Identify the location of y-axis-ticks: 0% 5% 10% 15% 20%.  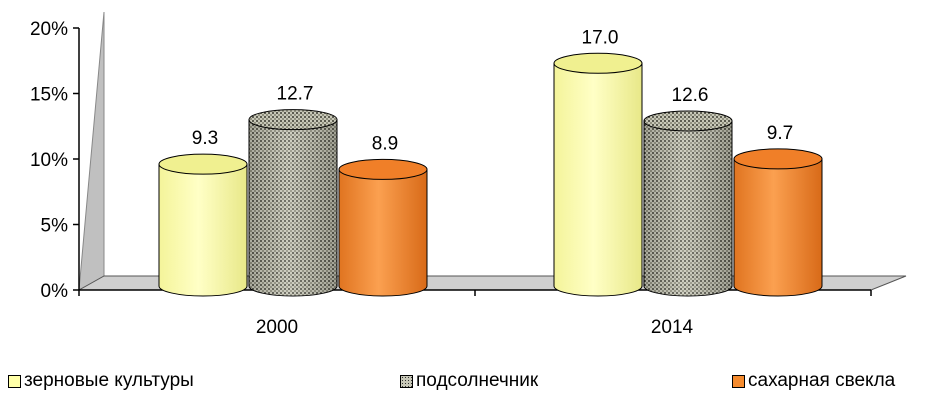
(54, 160).